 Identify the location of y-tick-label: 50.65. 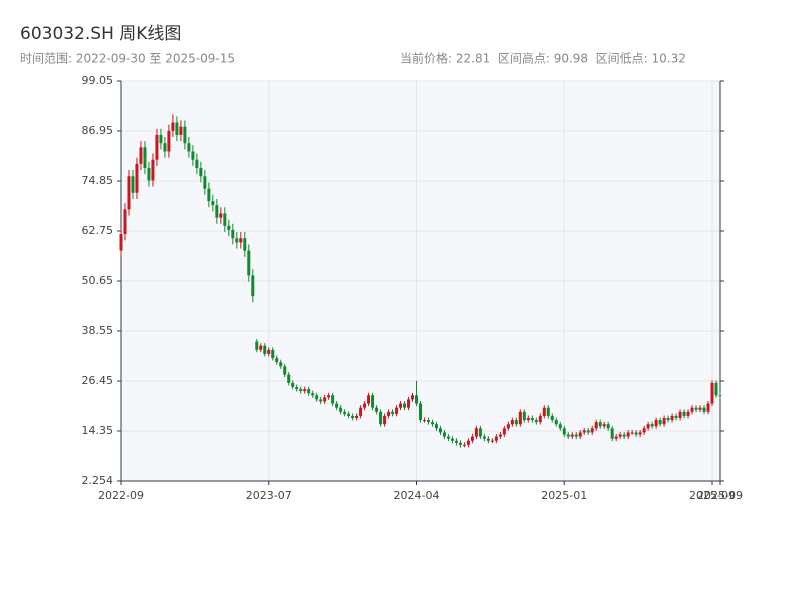
(98, 280).